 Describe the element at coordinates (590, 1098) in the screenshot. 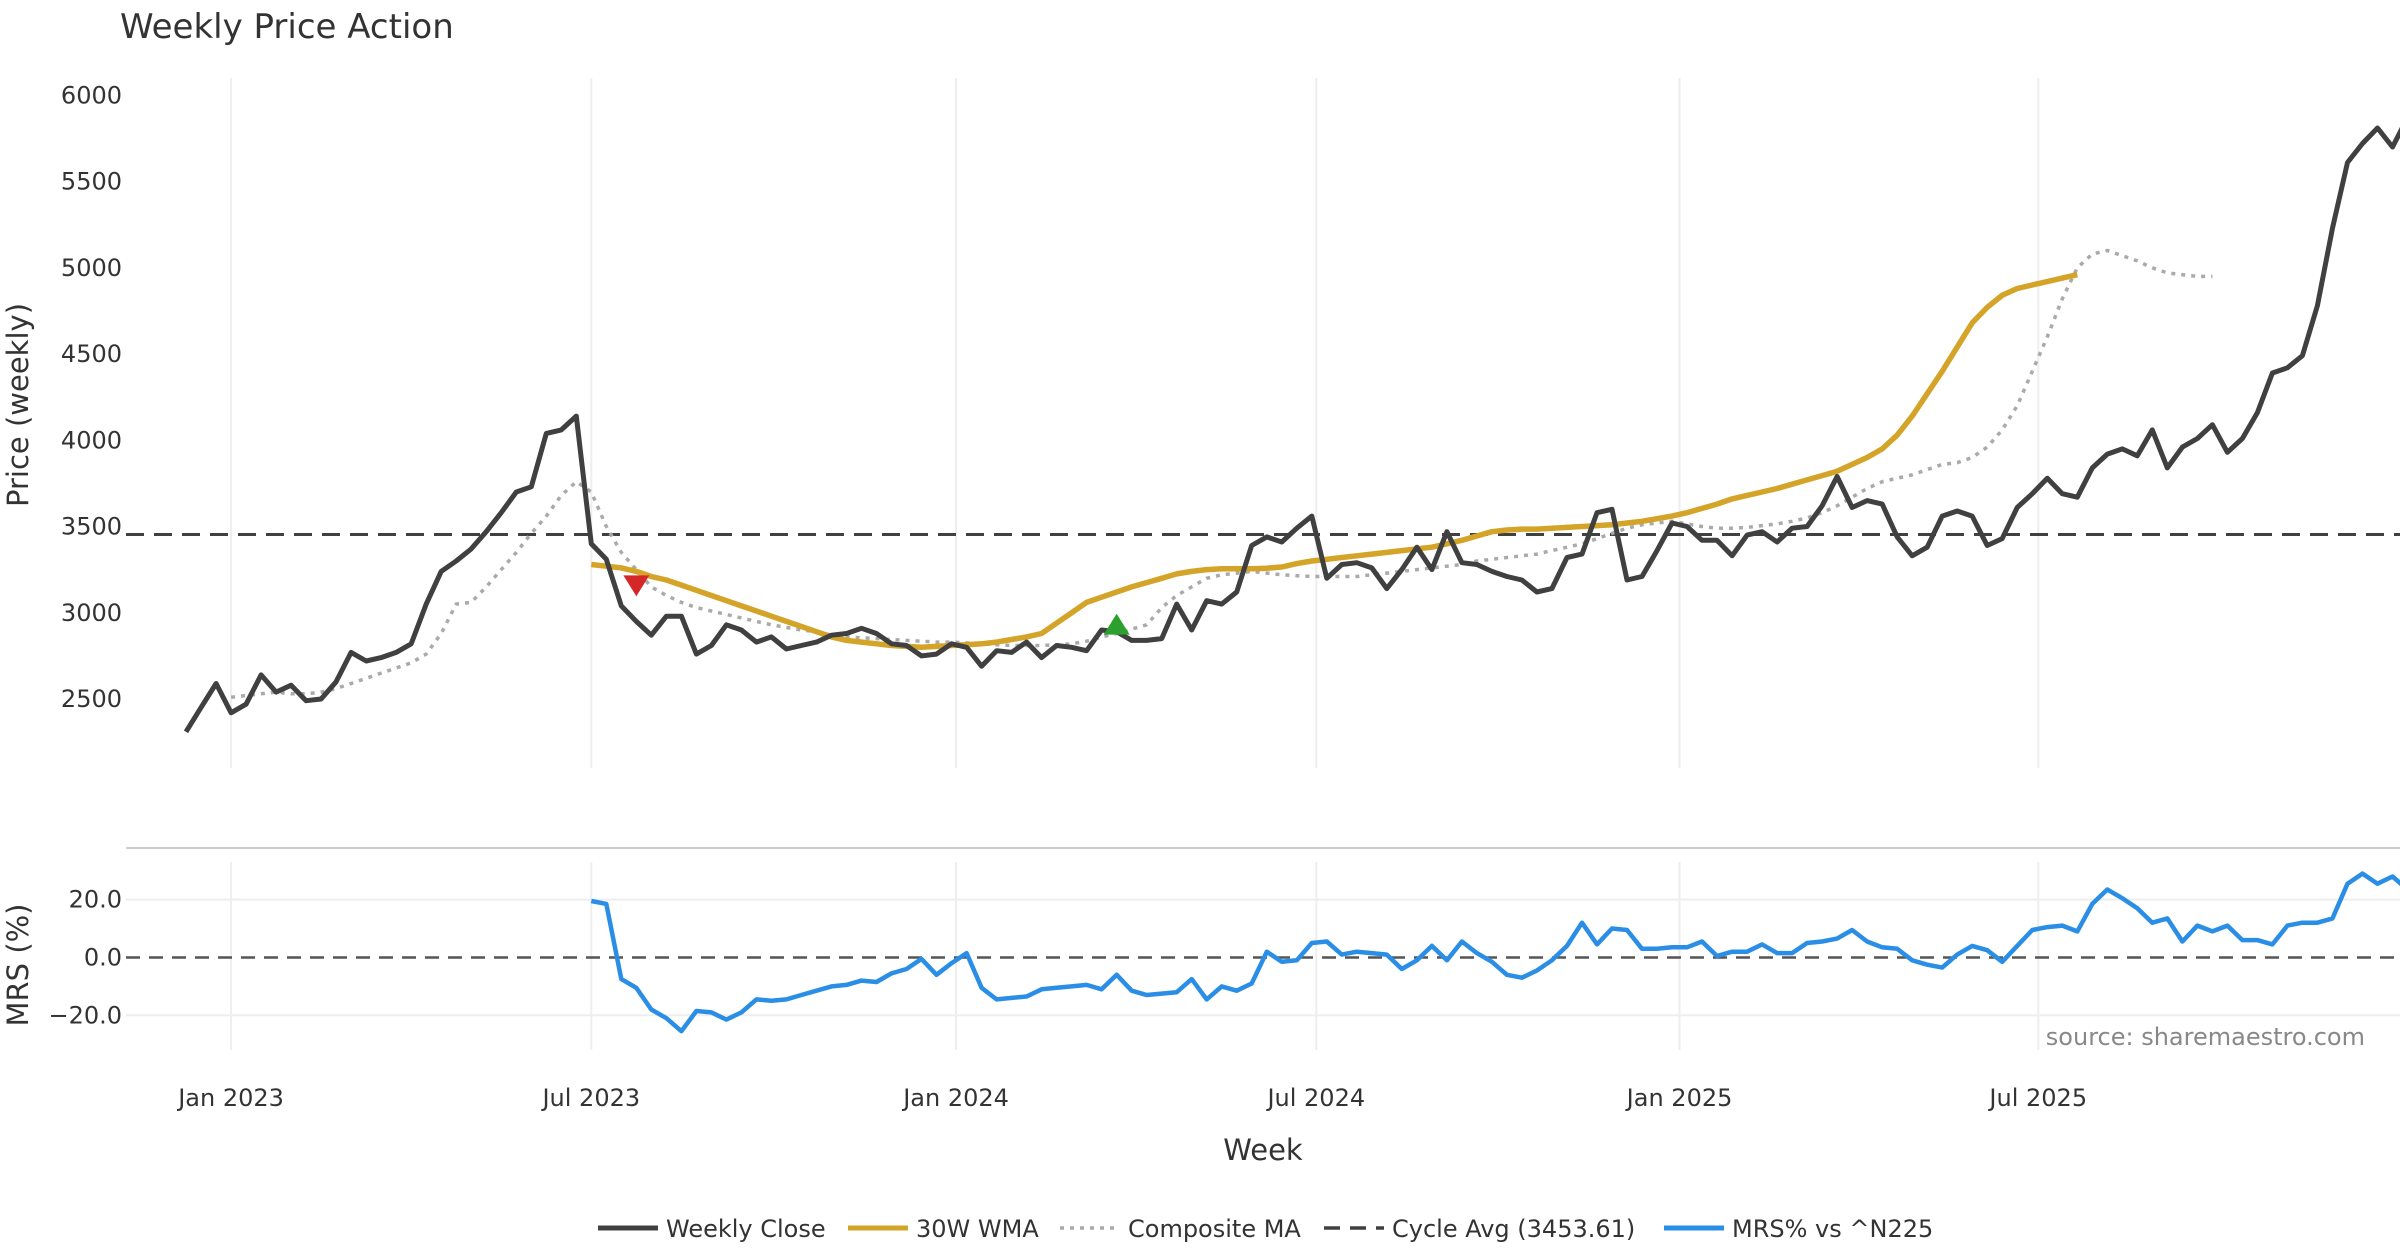

I see `x-tick-label: Jul 2023` at that location.